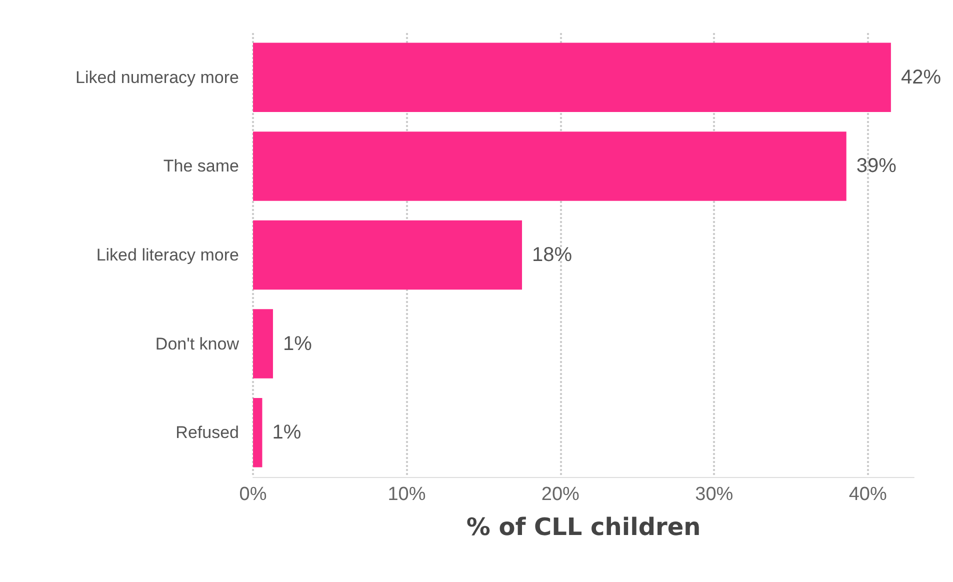 The width and height of the screenshot is (953, 582). Describe the element at coordinates (552, 255) in the screenshot. I see `data-label: 18%` at that location.